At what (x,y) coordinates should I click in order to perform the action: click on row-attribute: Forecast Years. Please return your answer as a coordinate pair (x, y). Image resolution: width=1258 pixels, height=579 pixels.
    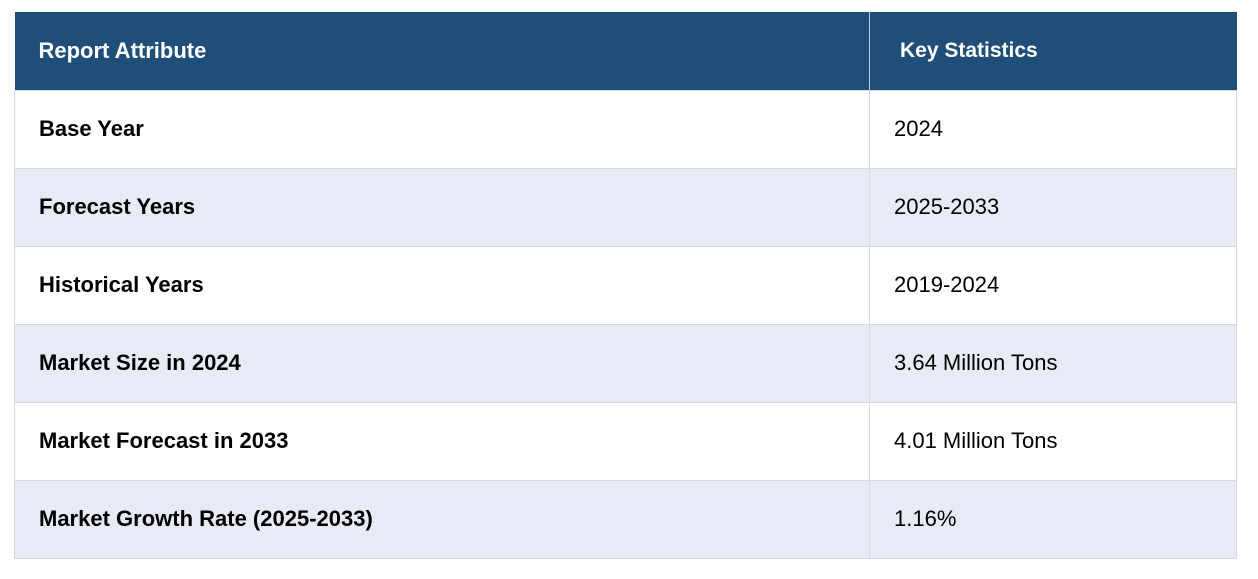
    Looking at the image, I should click on (442, 207).